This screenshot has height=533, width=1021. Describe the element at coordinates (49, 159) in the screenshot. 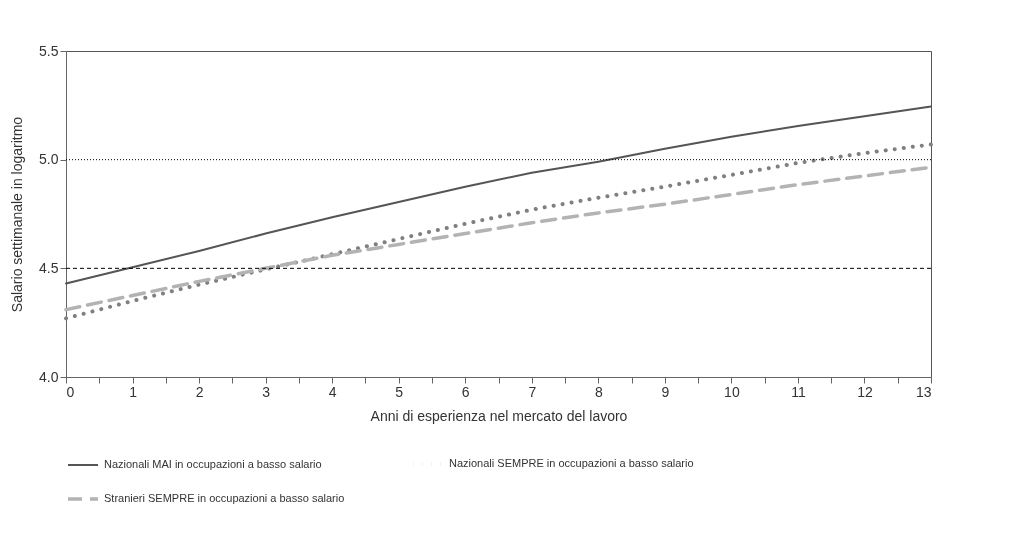

I see `y-tick-label: 5.0` at that location.